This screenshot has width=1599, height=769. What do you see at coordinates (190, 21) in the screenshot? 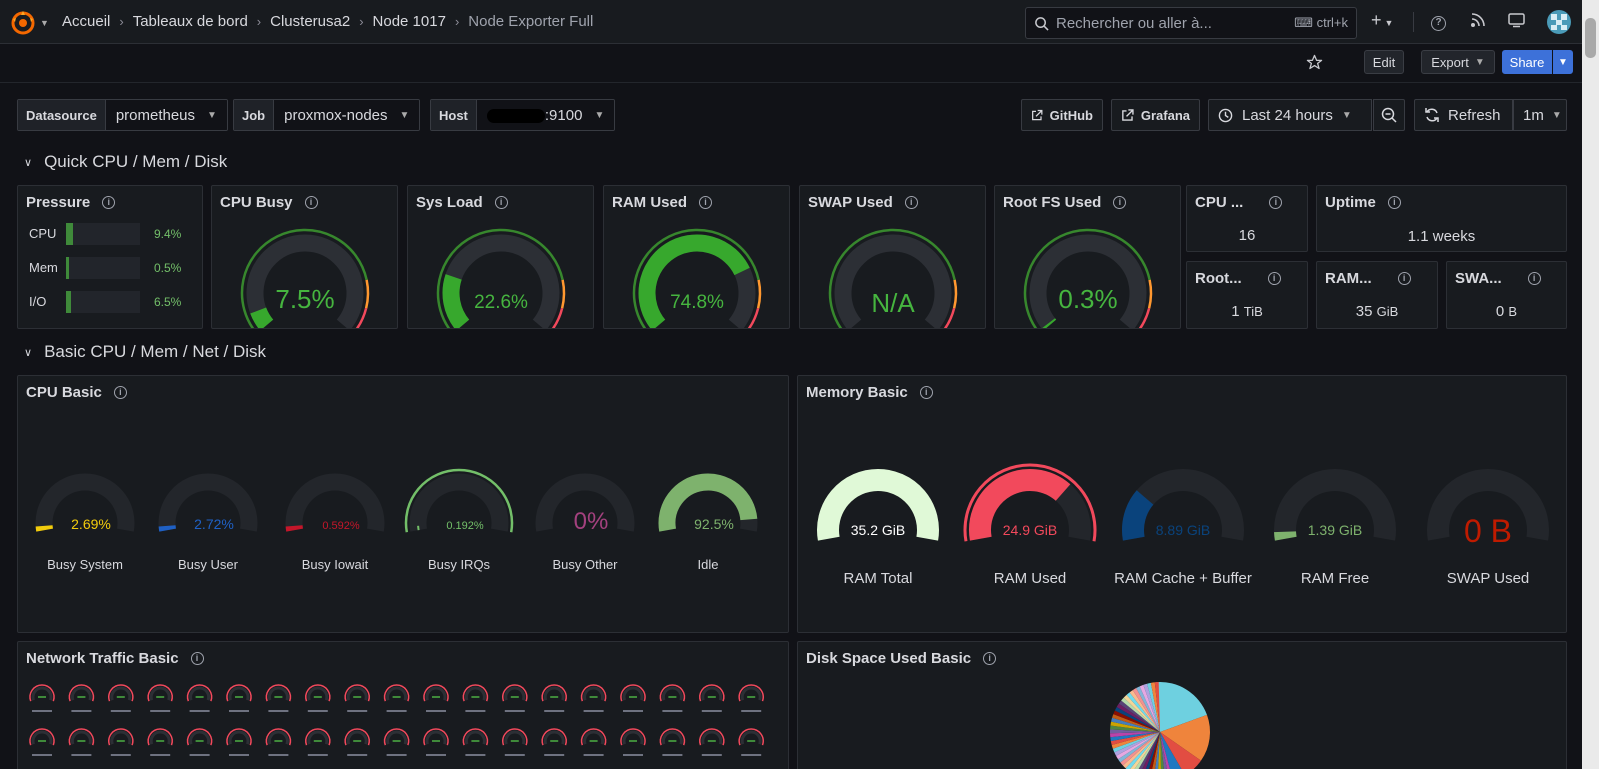
I see `breadcrumb-dashboards: Tableaux de bord` at bounding box center [190, 21].